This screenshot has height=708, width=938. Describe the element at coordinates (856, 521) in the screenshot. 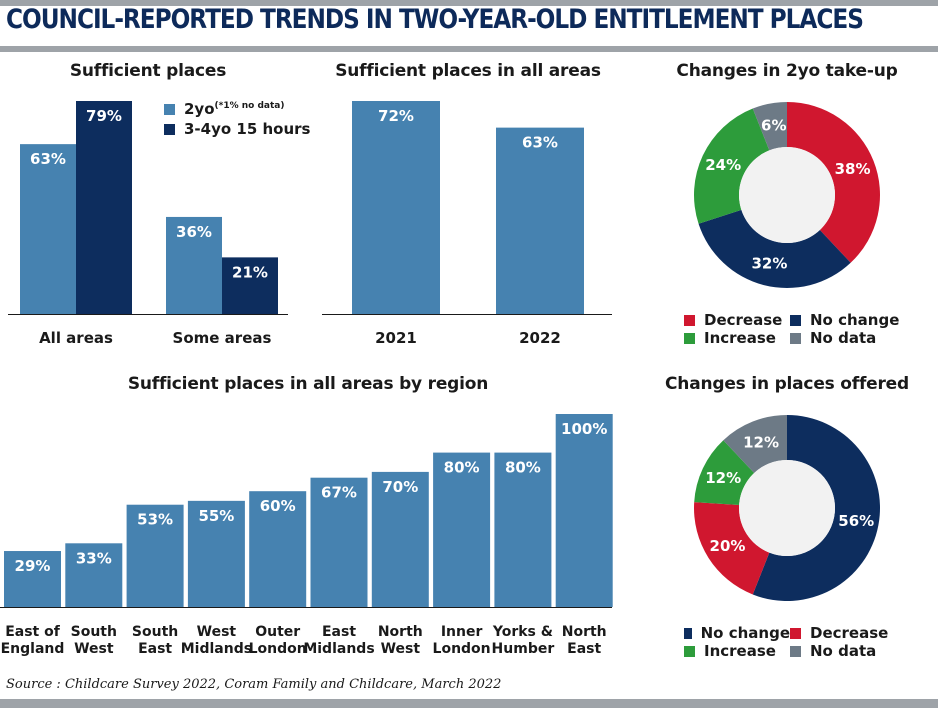

I see `slice-label: 56%` at that location.